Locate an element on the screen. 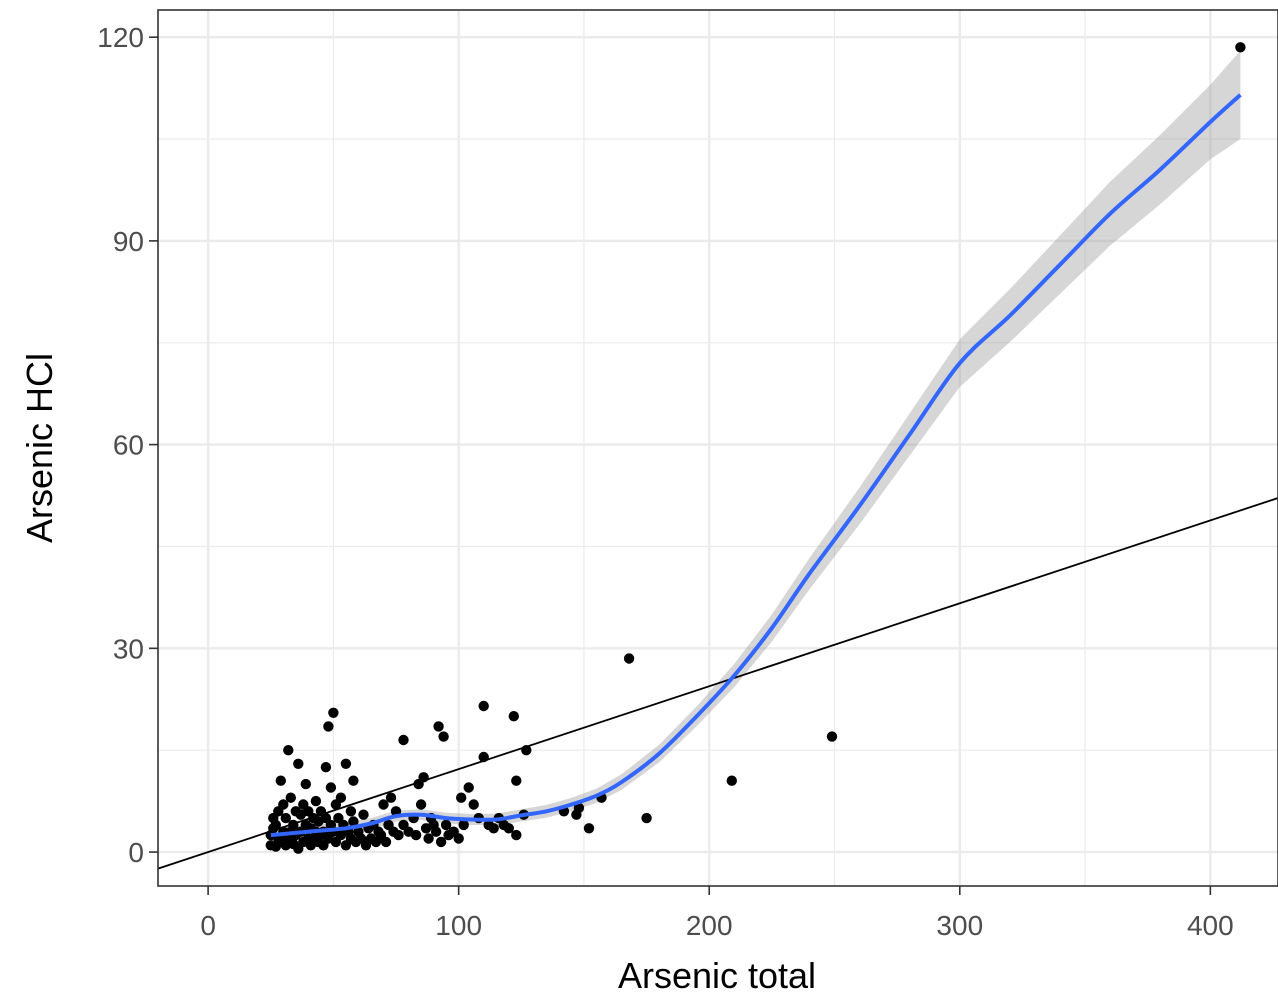 The width and height of the screenshot is (1278, 996). y-axis-ticks: 0 30 60 90 120 is located at coordinates (127, 445).